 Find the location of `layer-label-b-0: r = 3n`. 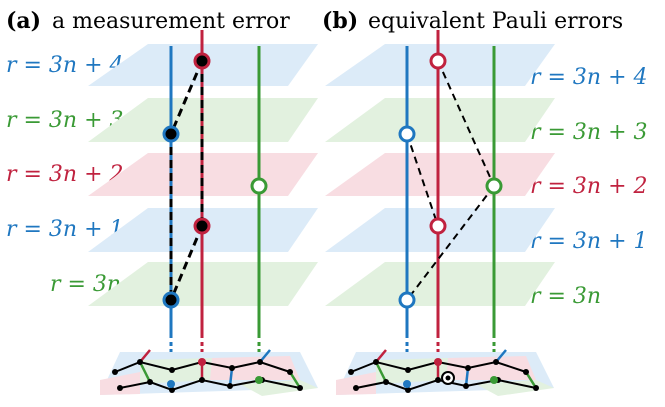

layer-label-b-0: r = 3n is located at coordinates (565, 296).